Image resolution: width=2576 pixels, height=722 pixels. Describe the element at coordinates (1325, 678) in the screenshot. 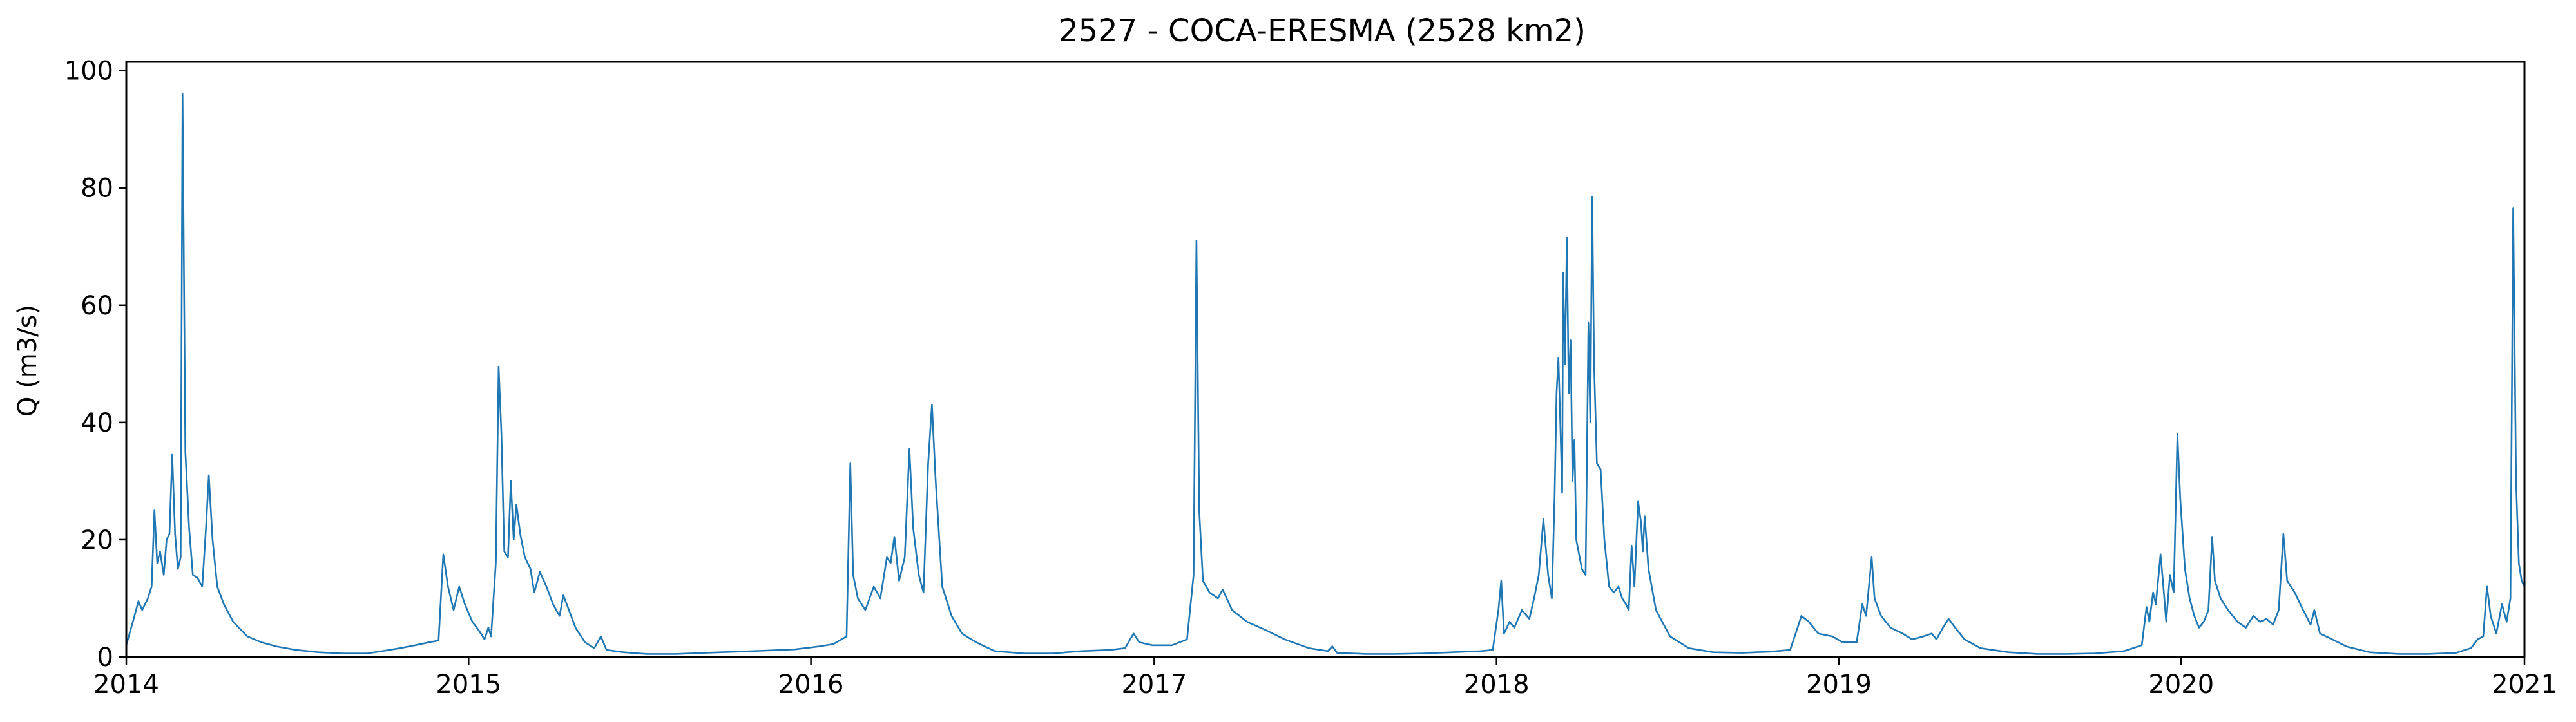

I see `x-axis-ticks: 2014 2015 2016 2017 2018 2019 2020 2021` at that location.